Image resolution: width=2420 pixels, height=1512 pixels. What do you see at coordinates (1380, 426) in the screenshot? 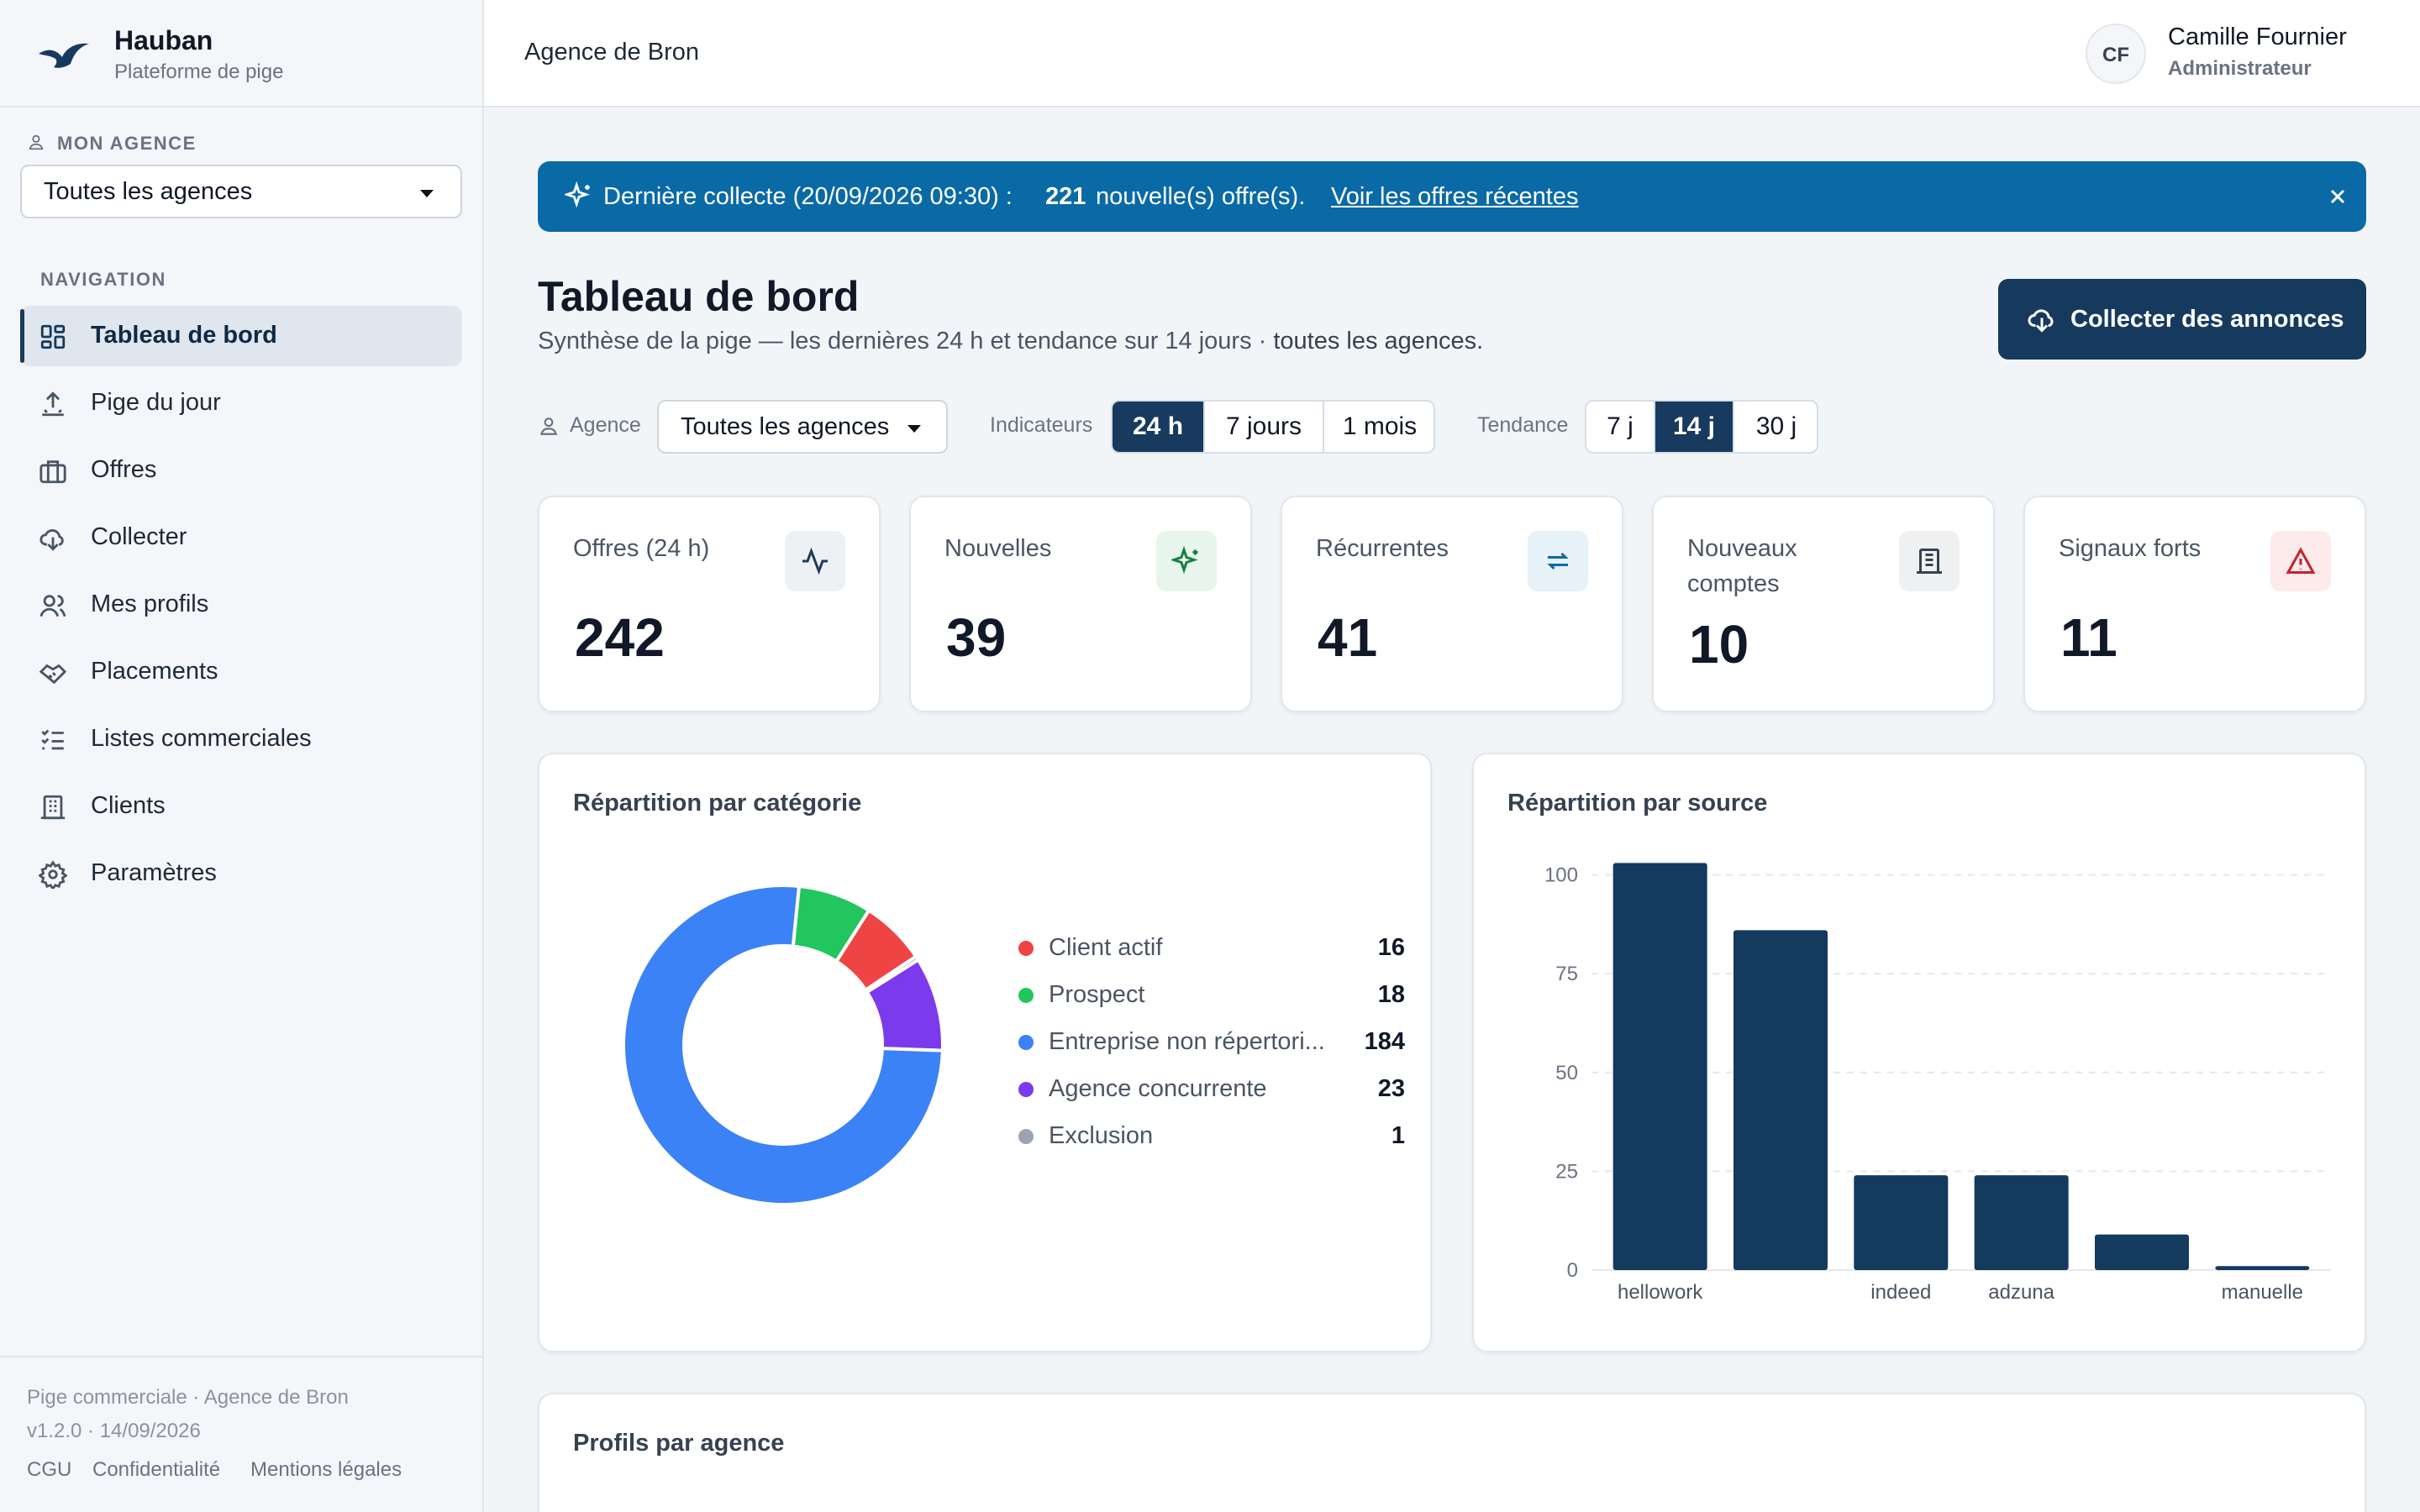
I see `indicator-option-1-mois: 1 mois` at bounding box center [1380, 426].